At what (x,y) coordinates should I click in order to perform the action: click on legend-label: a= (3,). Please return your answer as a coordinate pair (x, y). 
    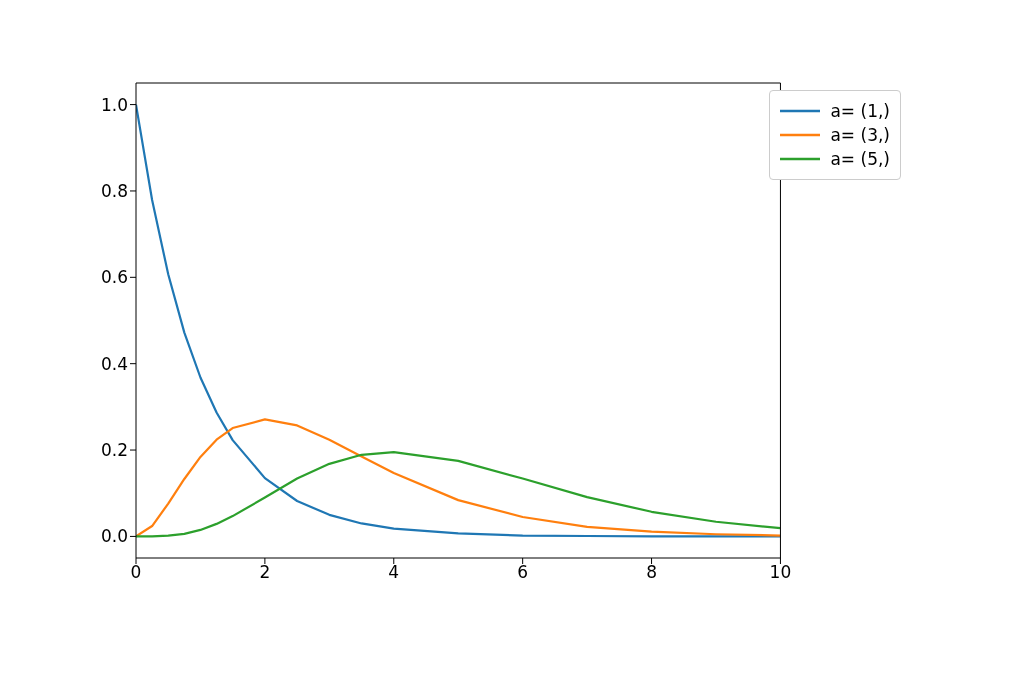
    Looking at the image, I should click on (860, 135).